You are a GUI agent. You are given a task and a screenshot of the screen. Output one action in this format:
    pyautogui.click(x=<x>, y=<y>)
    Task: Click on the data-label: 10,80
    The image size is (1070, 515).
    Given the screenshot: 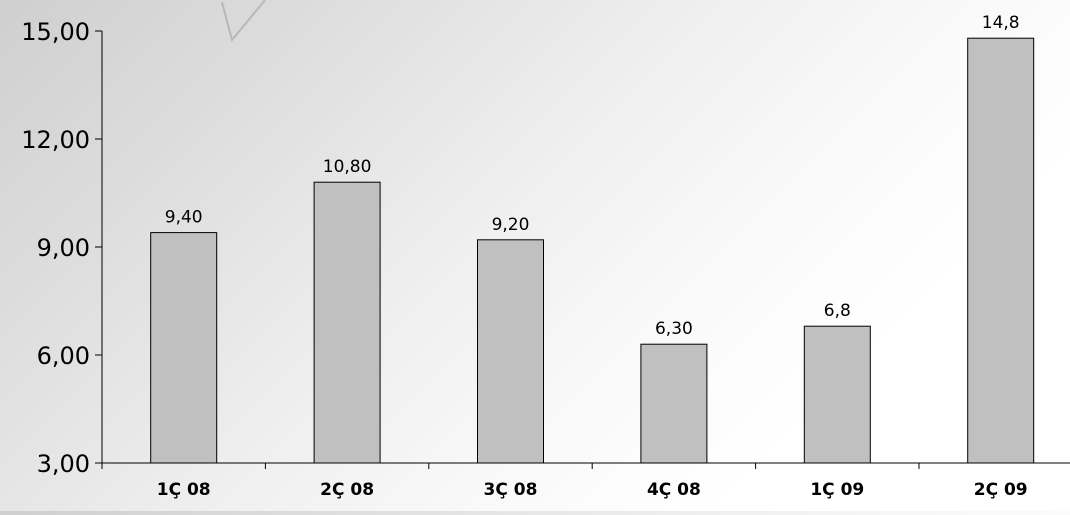 What is the action you would take?
    pyautogui.click(x=347, y=167)
    